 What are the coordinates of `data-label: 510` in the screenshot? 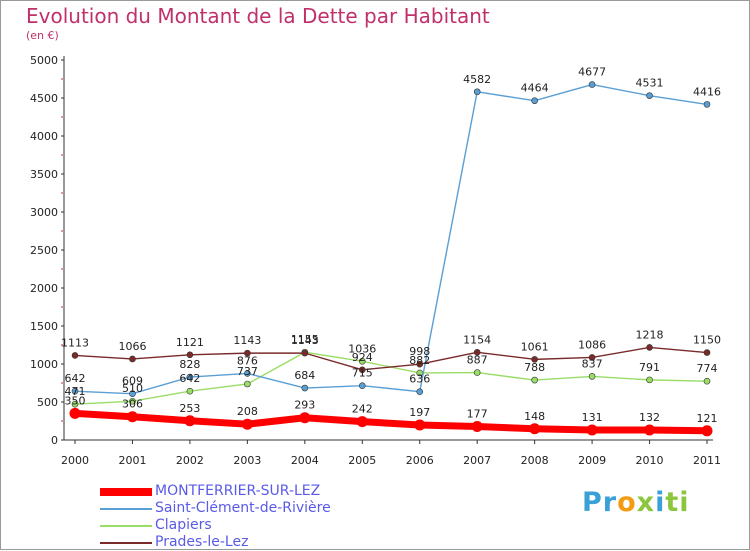 It's located at (132, 388).